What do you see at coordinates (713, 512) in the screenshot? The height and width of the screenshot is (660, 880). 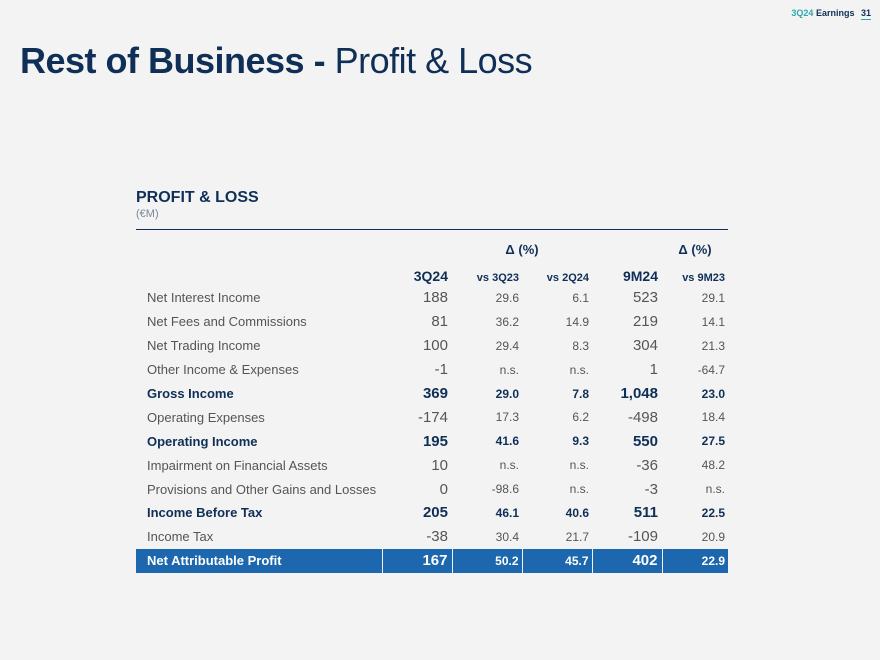 I see `row-value: 22.5` at bounding box center [713, 512].